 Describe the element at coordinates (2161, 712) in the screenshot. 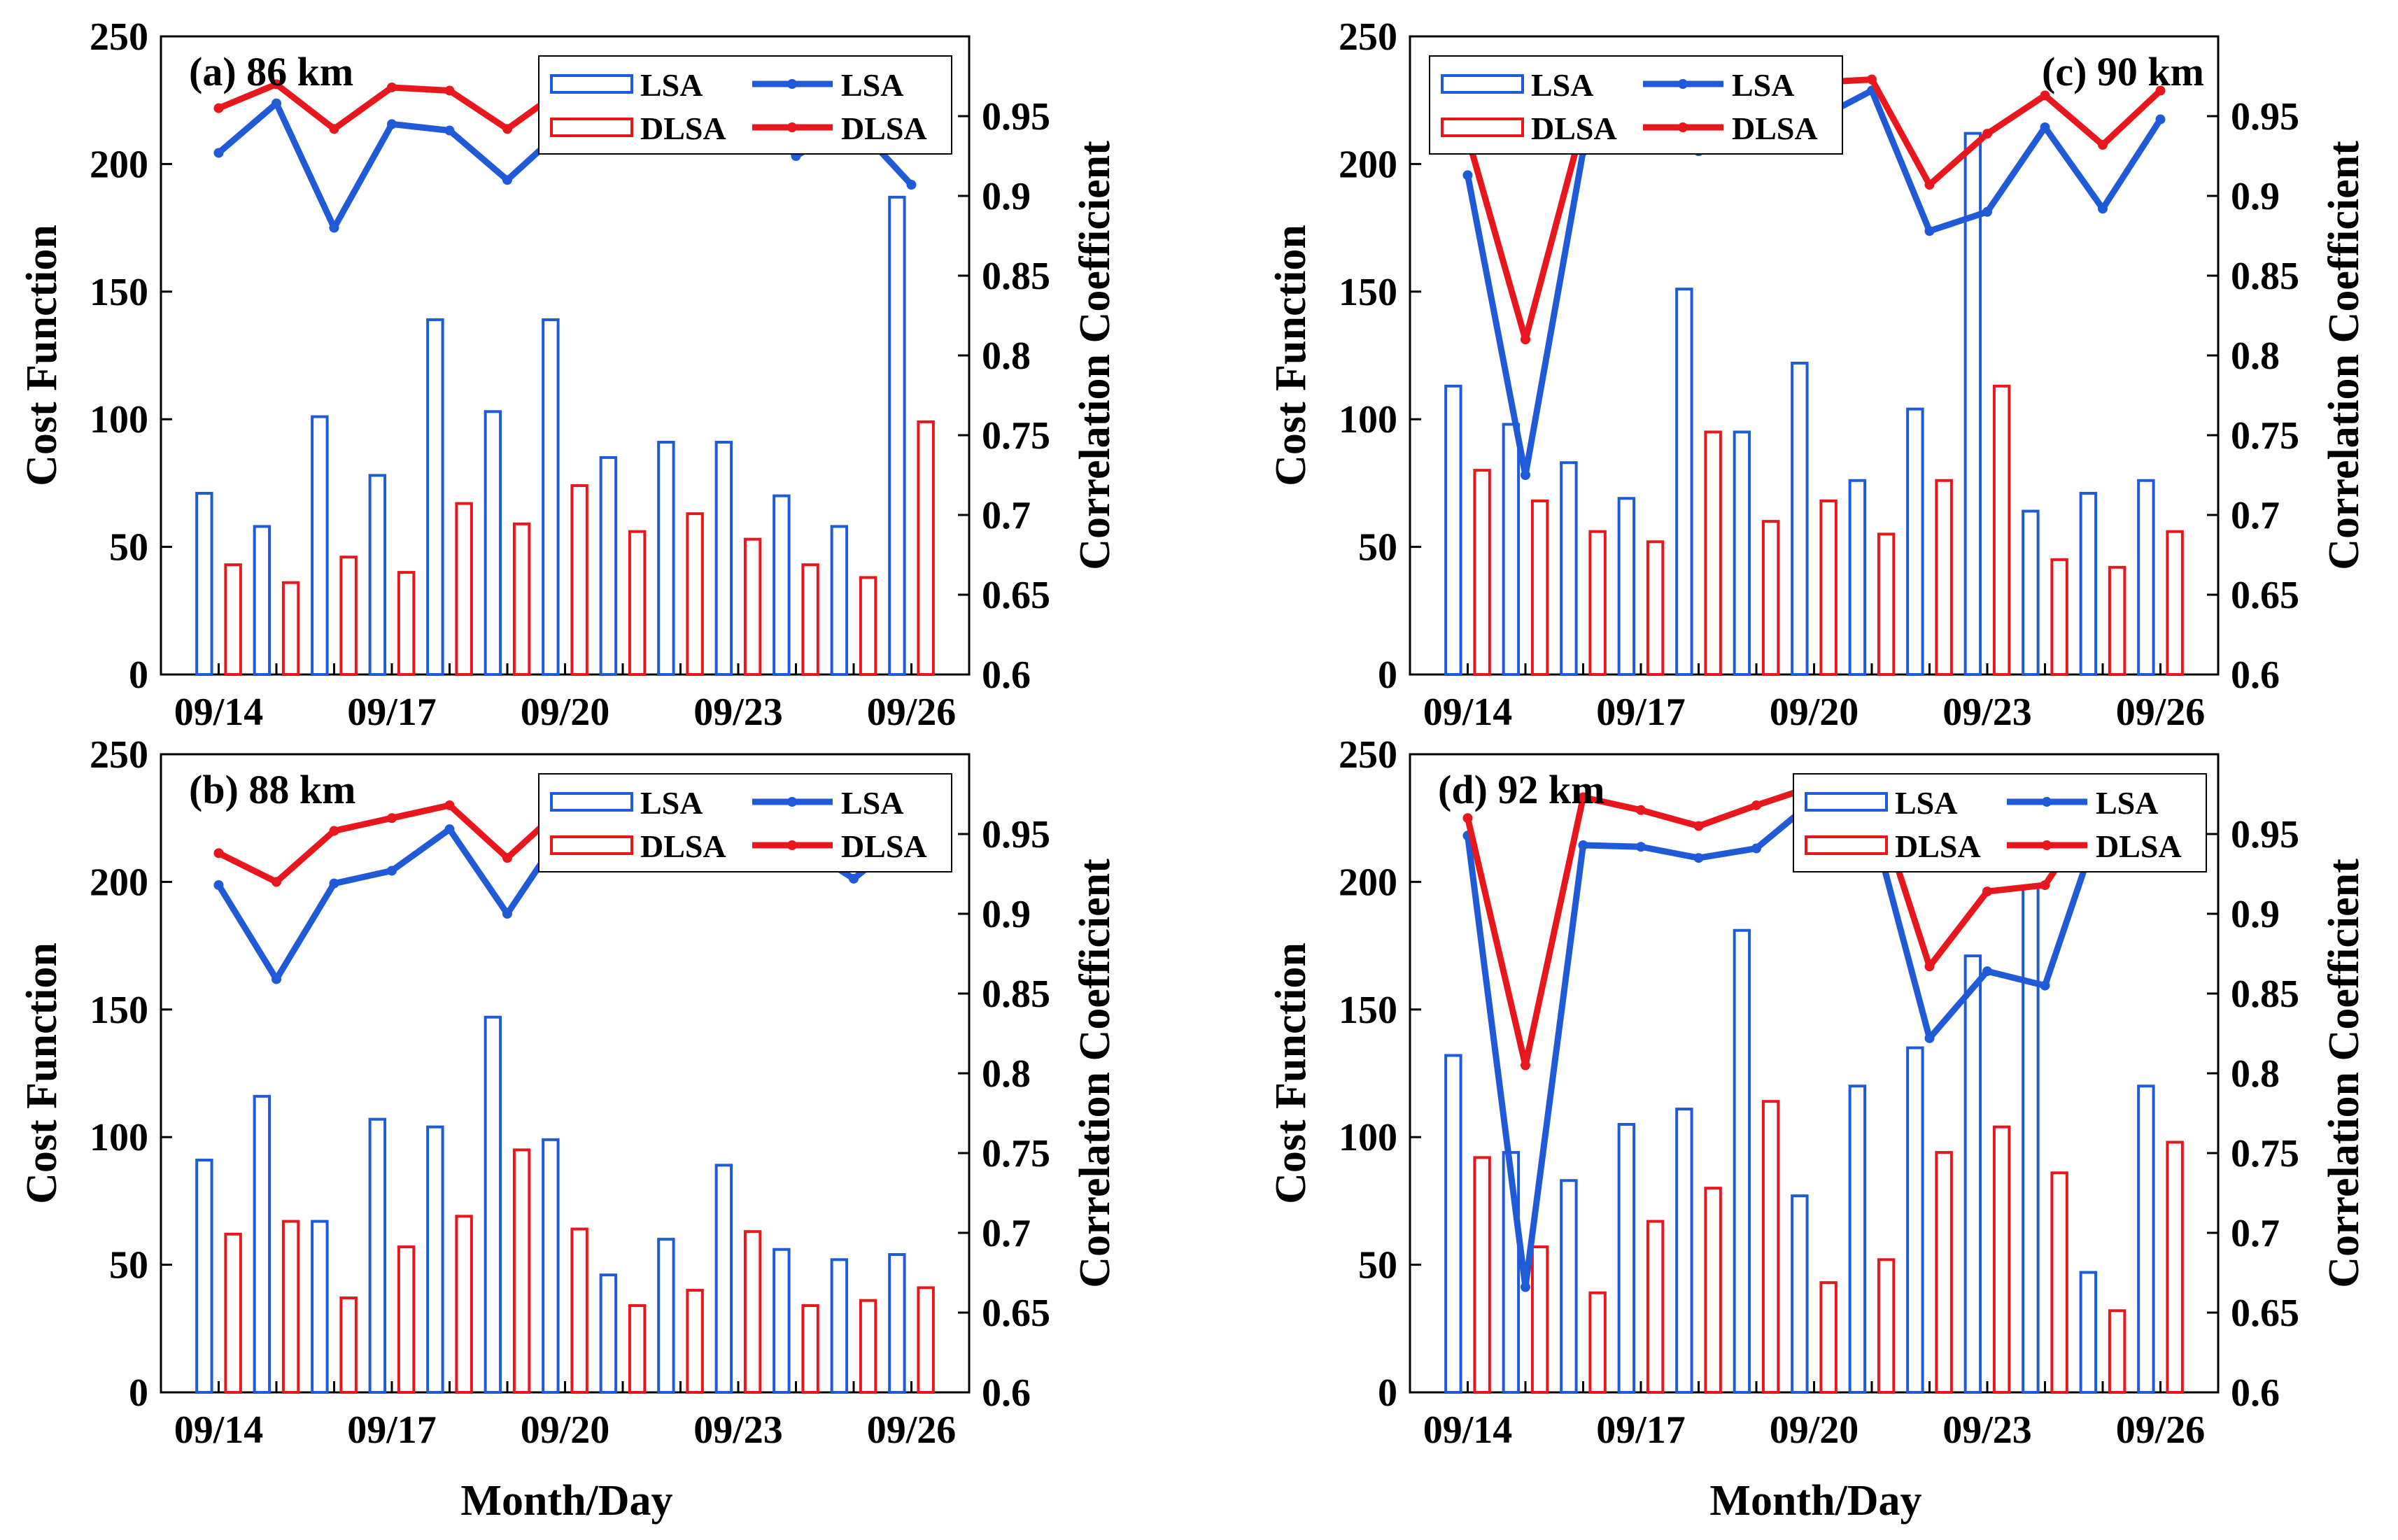

I see `panel-c-xtick-label-12: 09/26` at that location.